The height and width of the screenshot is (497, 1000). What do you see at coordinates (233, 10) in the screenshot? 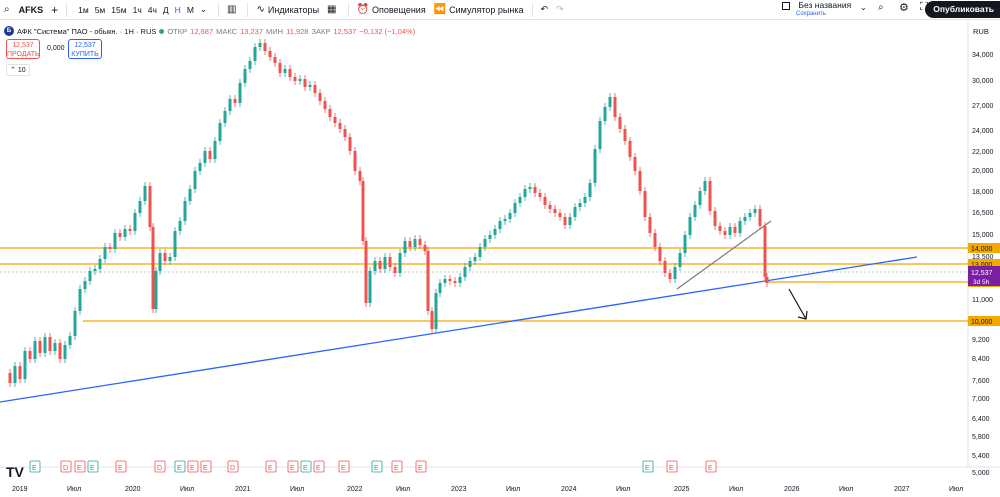
I see `chart-type-button: ▥` at bounding box center [233, 10].